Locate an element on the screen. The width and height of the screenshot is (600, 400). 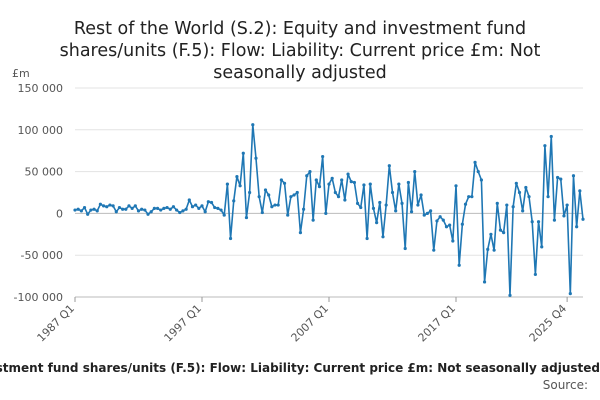
x-tick-label: 1997 Q1 is located at coordinates (183, 323).